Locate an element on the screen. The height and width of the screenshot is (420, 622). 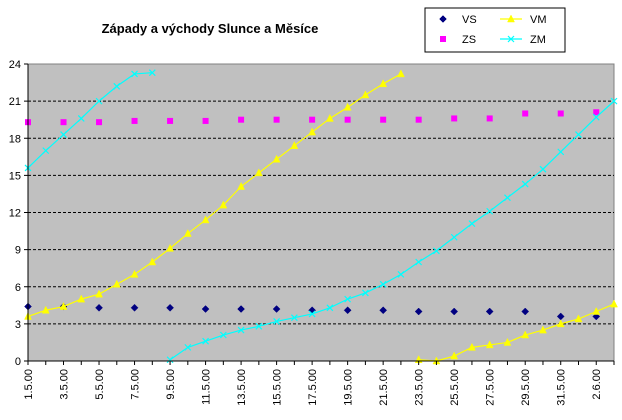
x-tick-label: 21.5.00 is located at coordinates (384, 387).